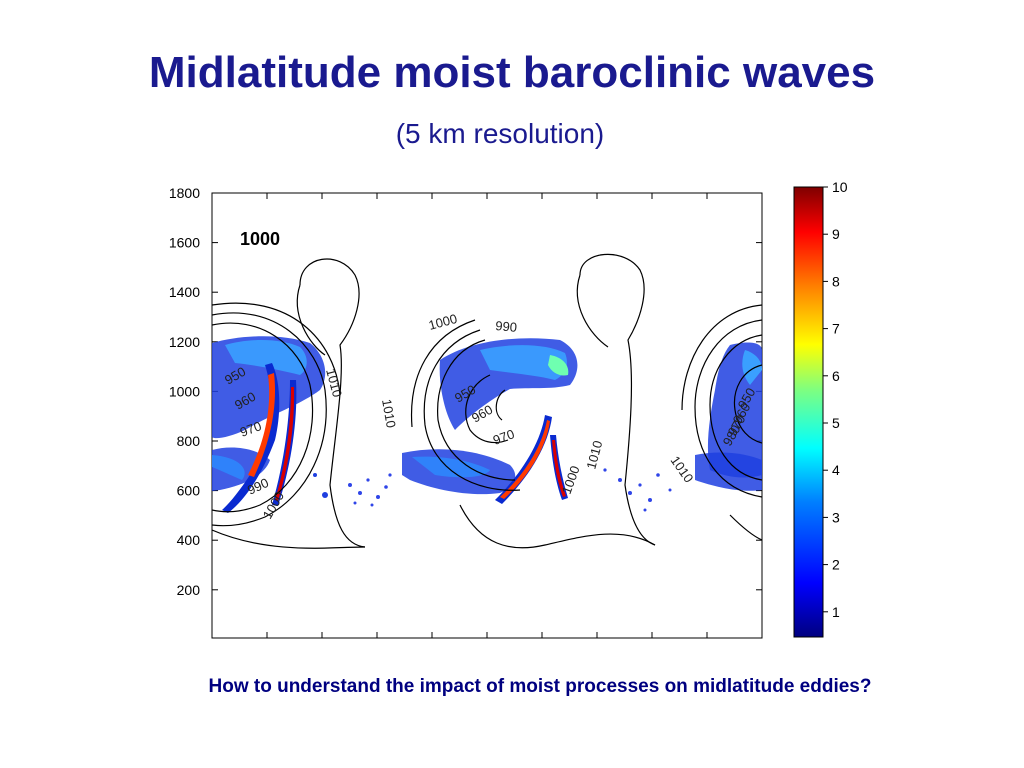 The height and width of the screenshot is (768, 1024). Describe the element at coordinates (512, 72) in the screenshot. I see `slide-title: Midlatitude moist baroclinic waves` at that location.